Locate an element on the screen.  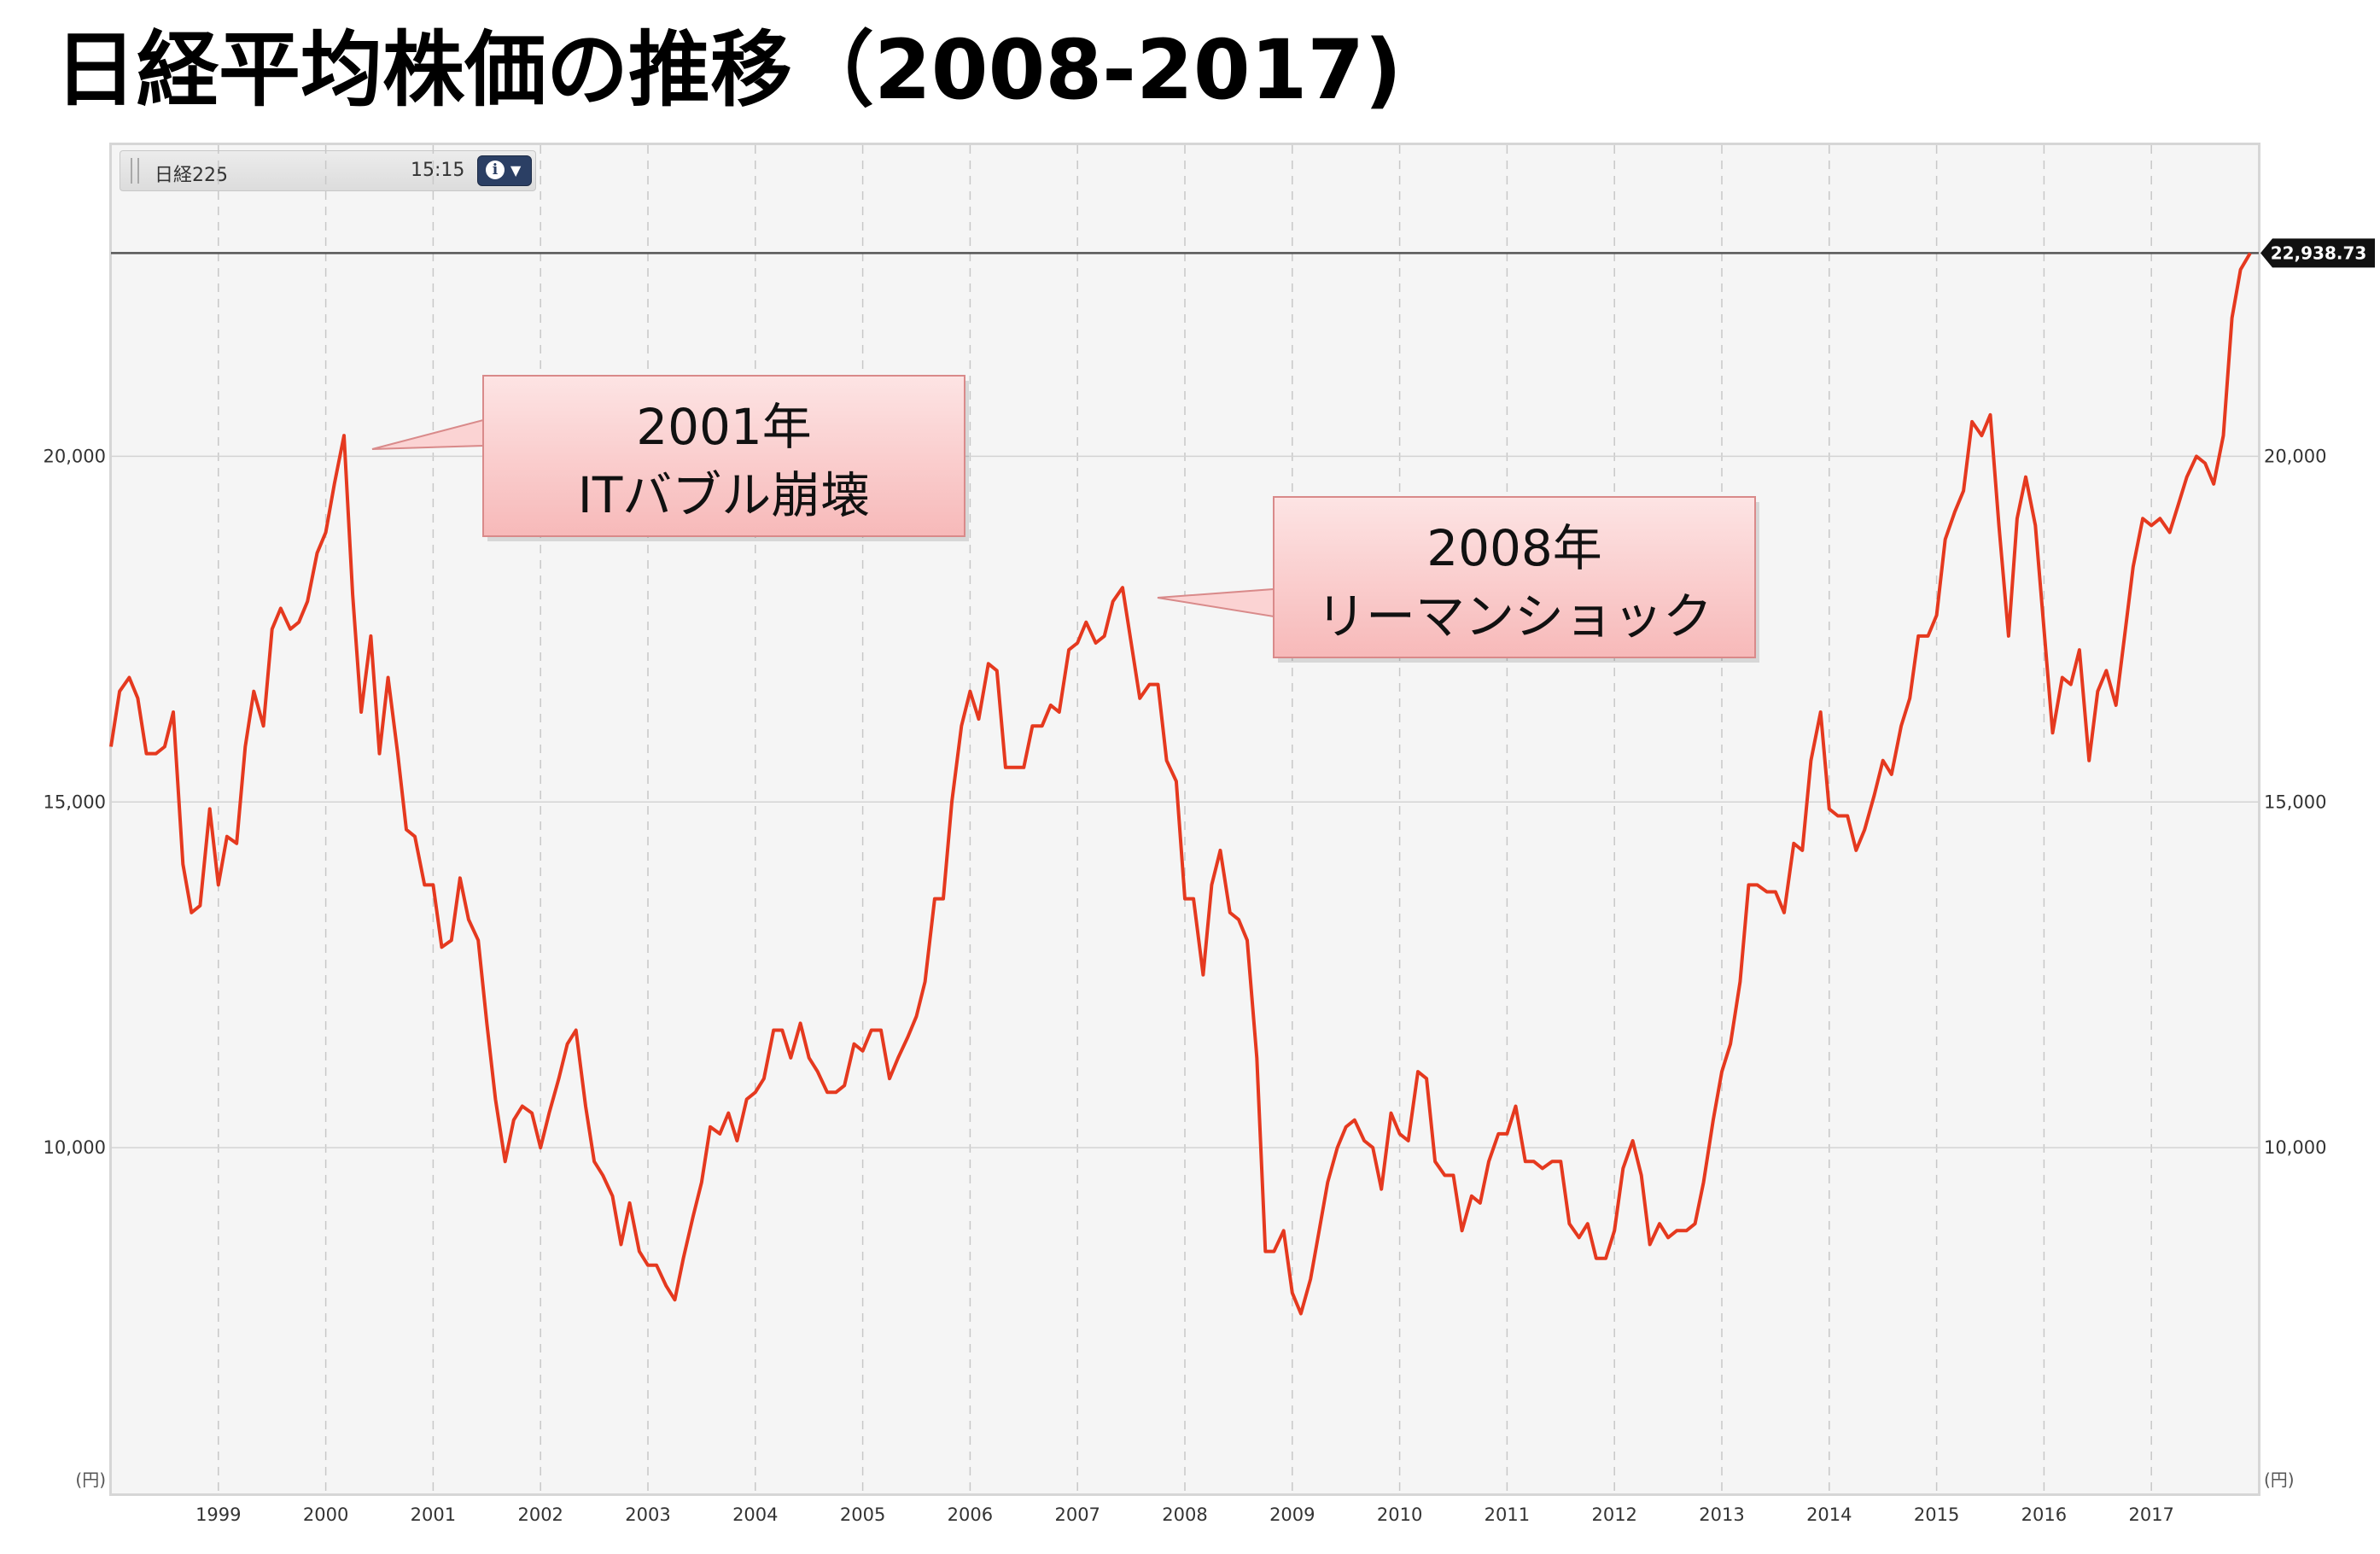
y-unit-label-right: (円) is located at coordinates (2279, 1479).